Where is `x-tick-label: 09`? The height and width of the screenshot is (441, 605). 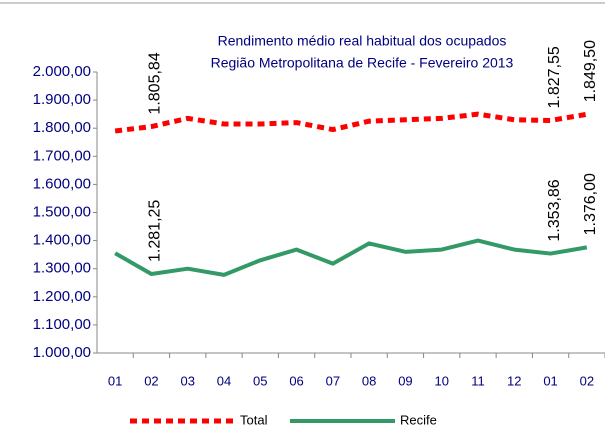 x-tick-label: 09 is located at coordinates (405, 380).